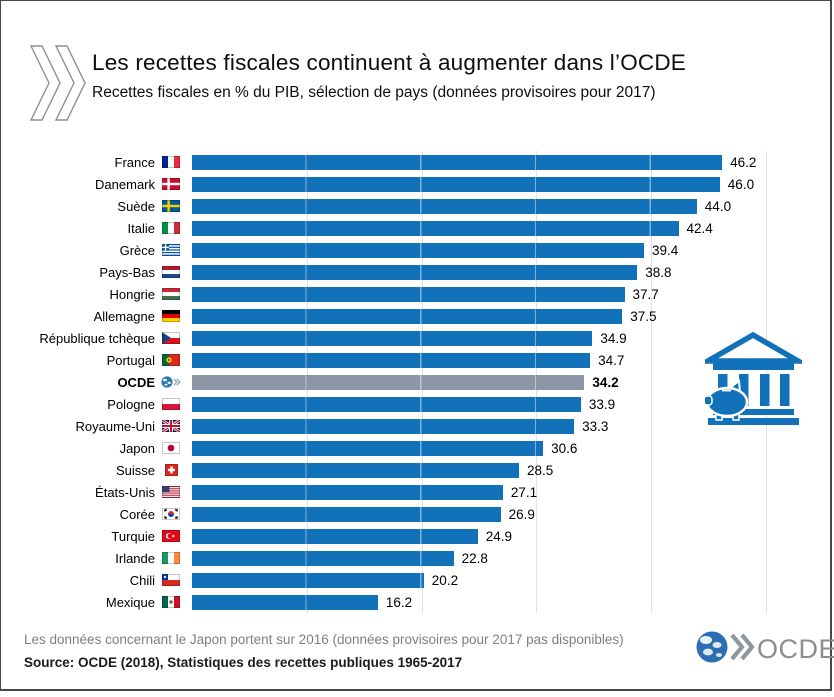 The image size is (834, 697). Describe the element at coordinates (97, 338) in the screenshot. I see `country-label: République tchèque` at that location.